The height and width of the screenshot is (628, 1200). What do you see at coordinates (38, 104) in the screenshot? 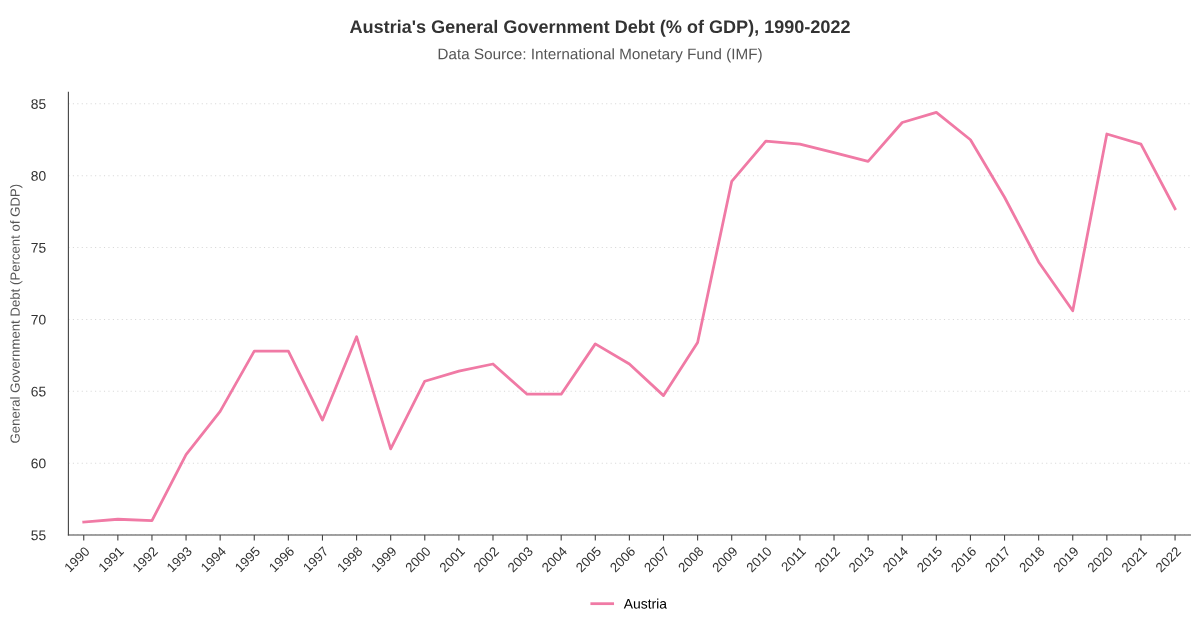
I see `y-tick-label: 85` at bounding box center [38, 104].